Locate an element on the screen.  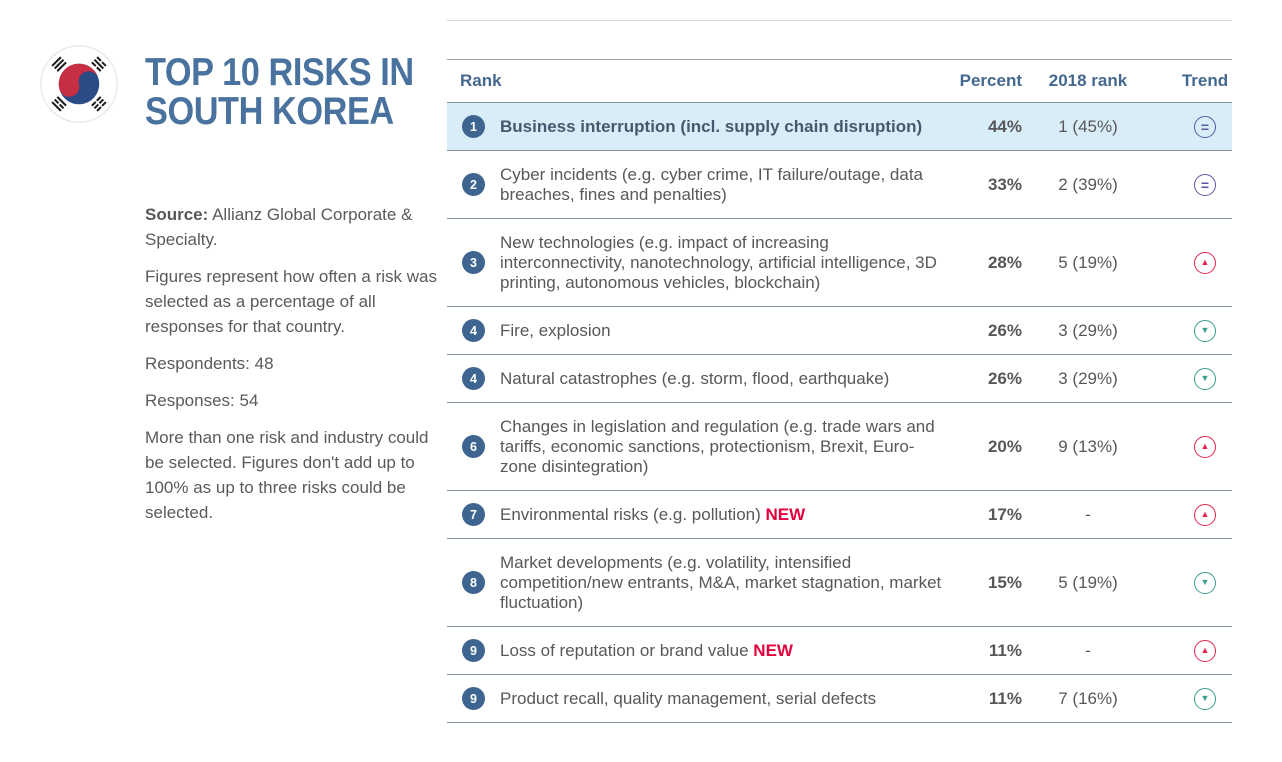
rank-badge: 7 is located at coordinates (473, 514).